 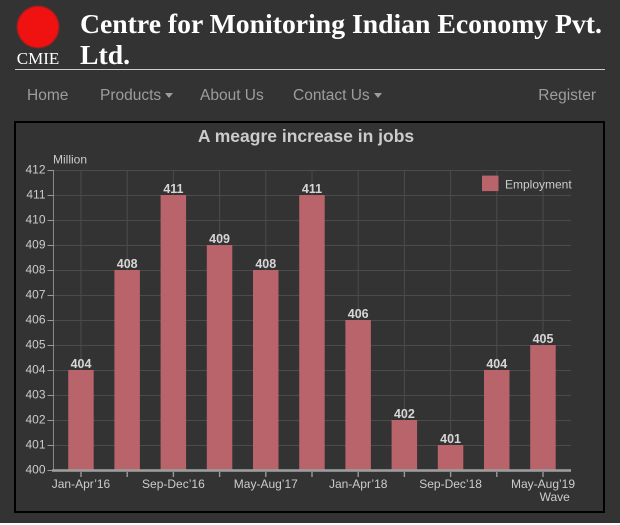 What do you see at coordinates (543, 484) in the screenshot?
I see `svg-text: May-Aug’19` at bounding box center [543, 484].